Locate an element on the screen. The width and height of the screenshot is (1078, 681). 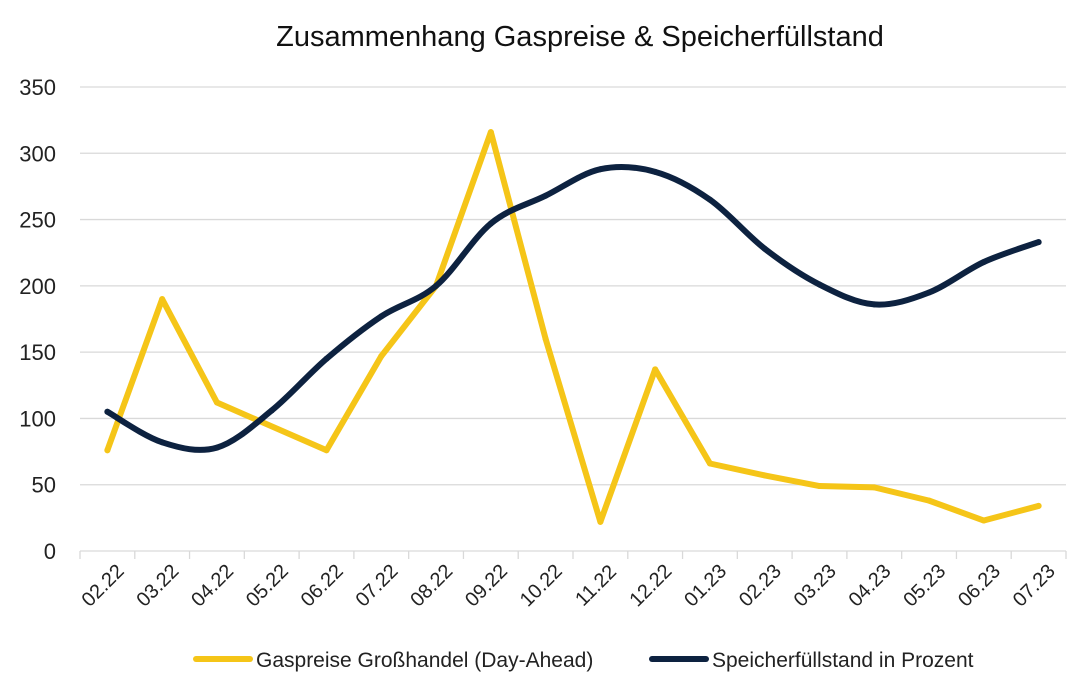
y-tick-label: 350 is located at coordinates (37, 87).